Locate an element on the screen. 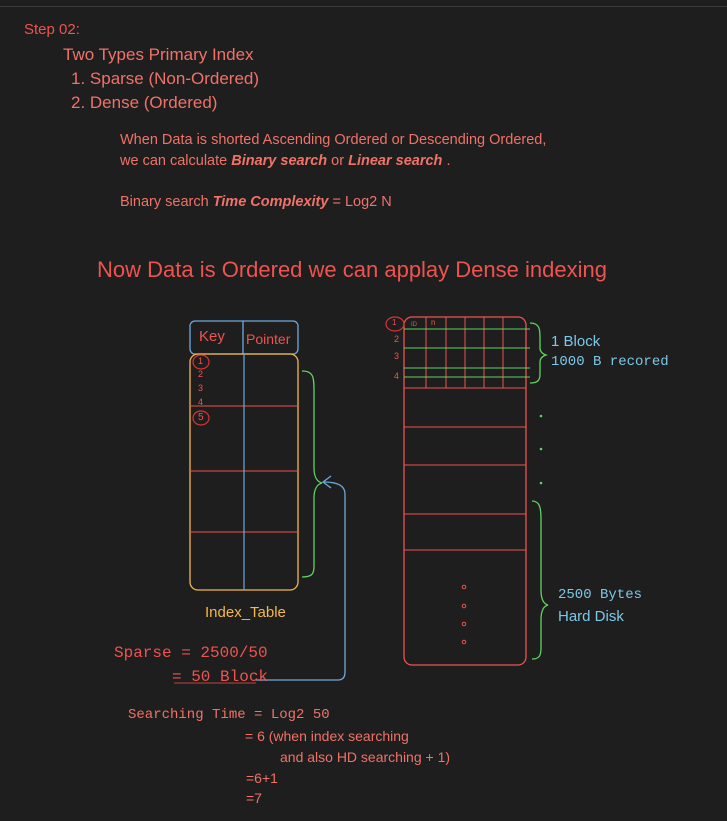  complexity-value: = Log2 N is located at coordinates (360, 202).